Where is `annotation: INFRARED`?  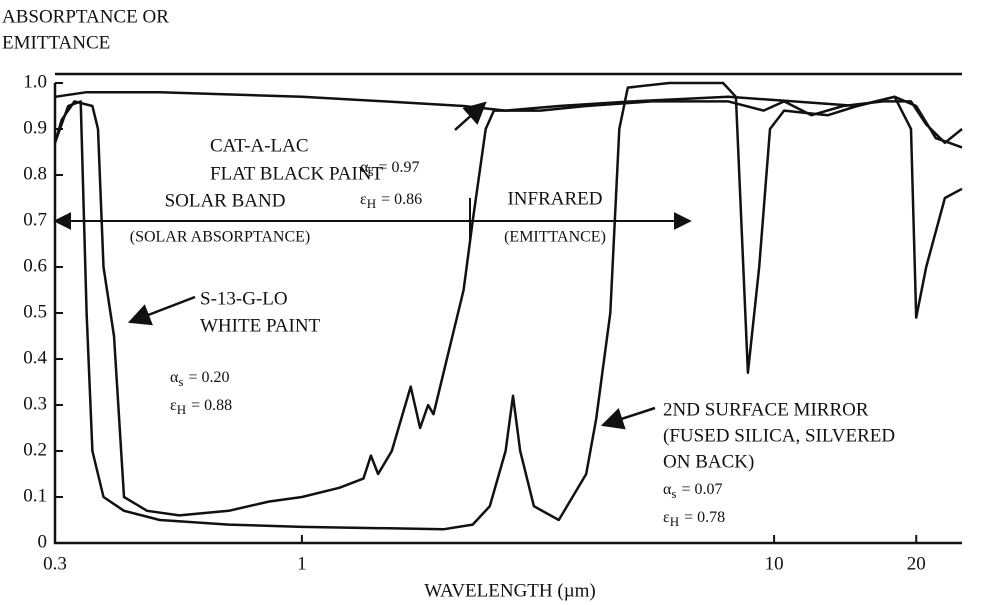
annotation: INFRARED is located at coordinates (554, 198).